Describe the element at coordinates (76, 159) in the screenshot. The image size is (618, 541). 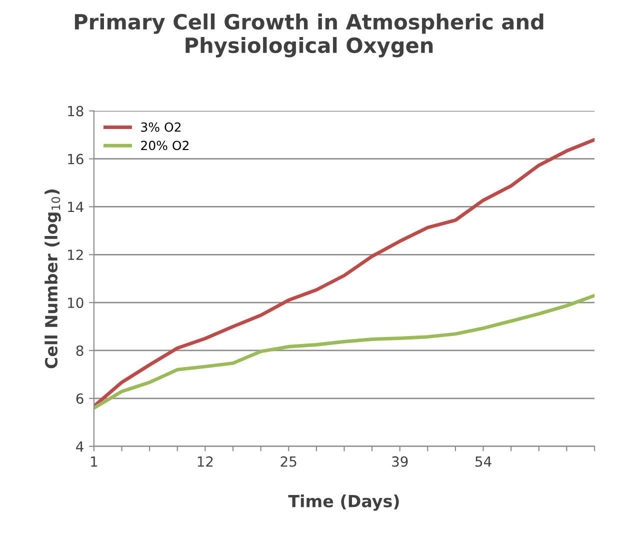
I see `y-tick-label: 16` at that location.